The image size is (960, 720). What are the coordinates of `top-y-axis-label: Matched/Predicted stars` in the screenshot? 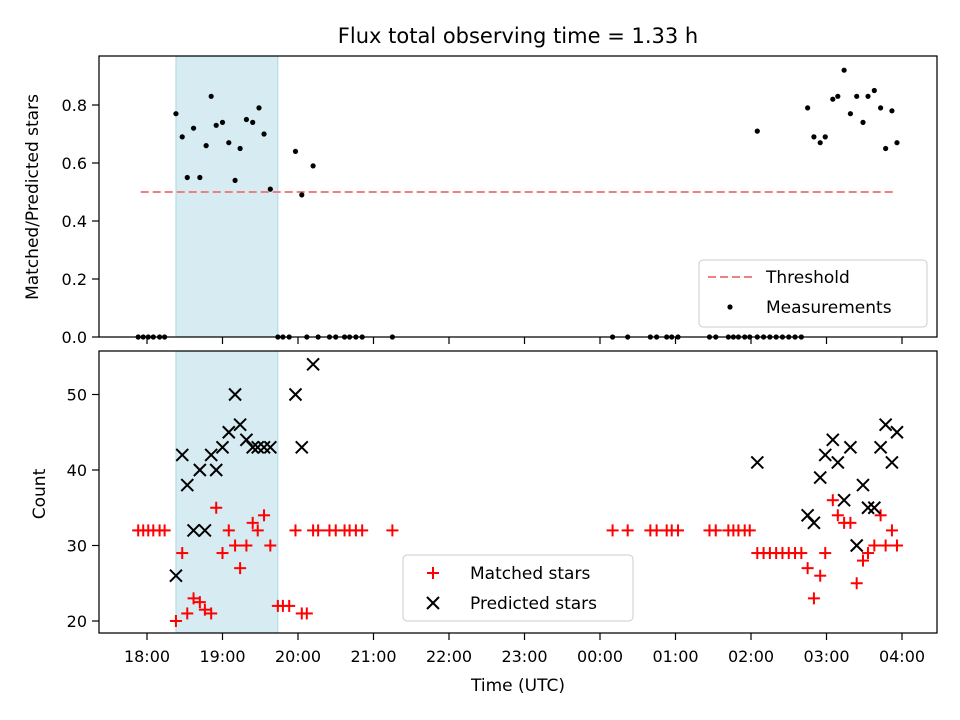 It's located at (33, 197).